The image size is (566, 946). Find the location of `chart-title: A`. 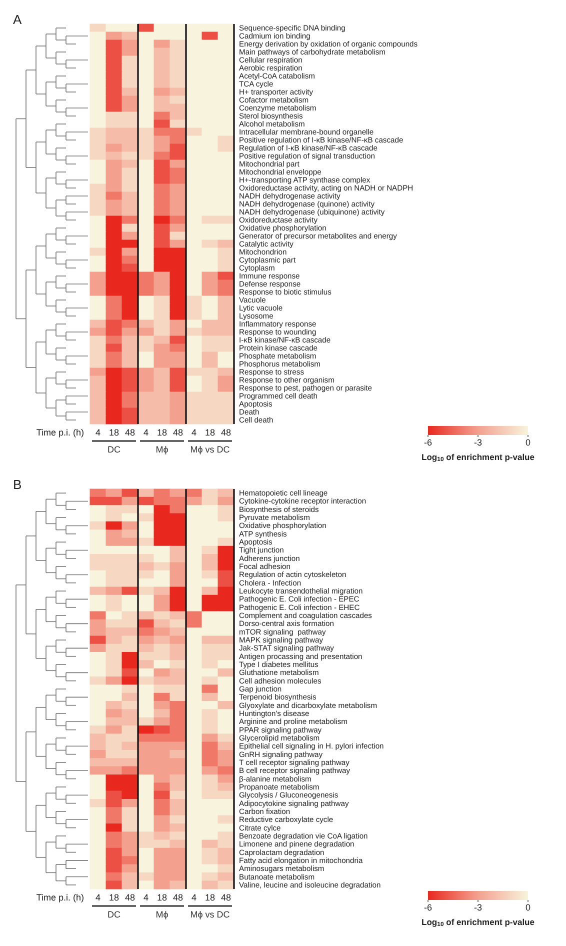

chart-title: A is located at coordinates (17, 19).